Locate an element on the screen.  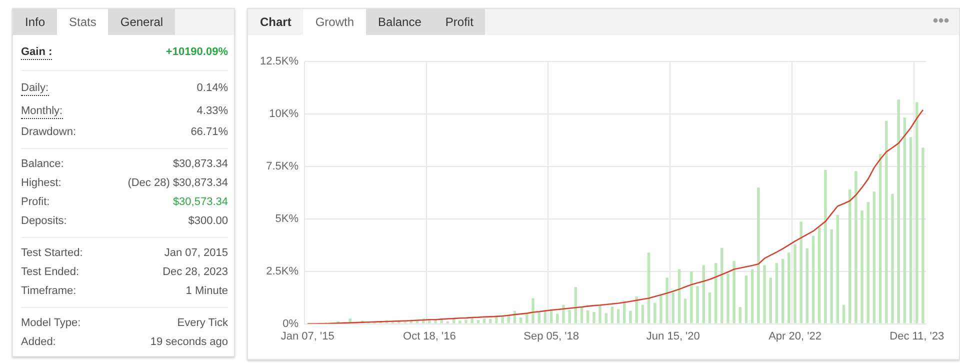
y-tick-label: 12.5K% is located at coordinates (279, 62).